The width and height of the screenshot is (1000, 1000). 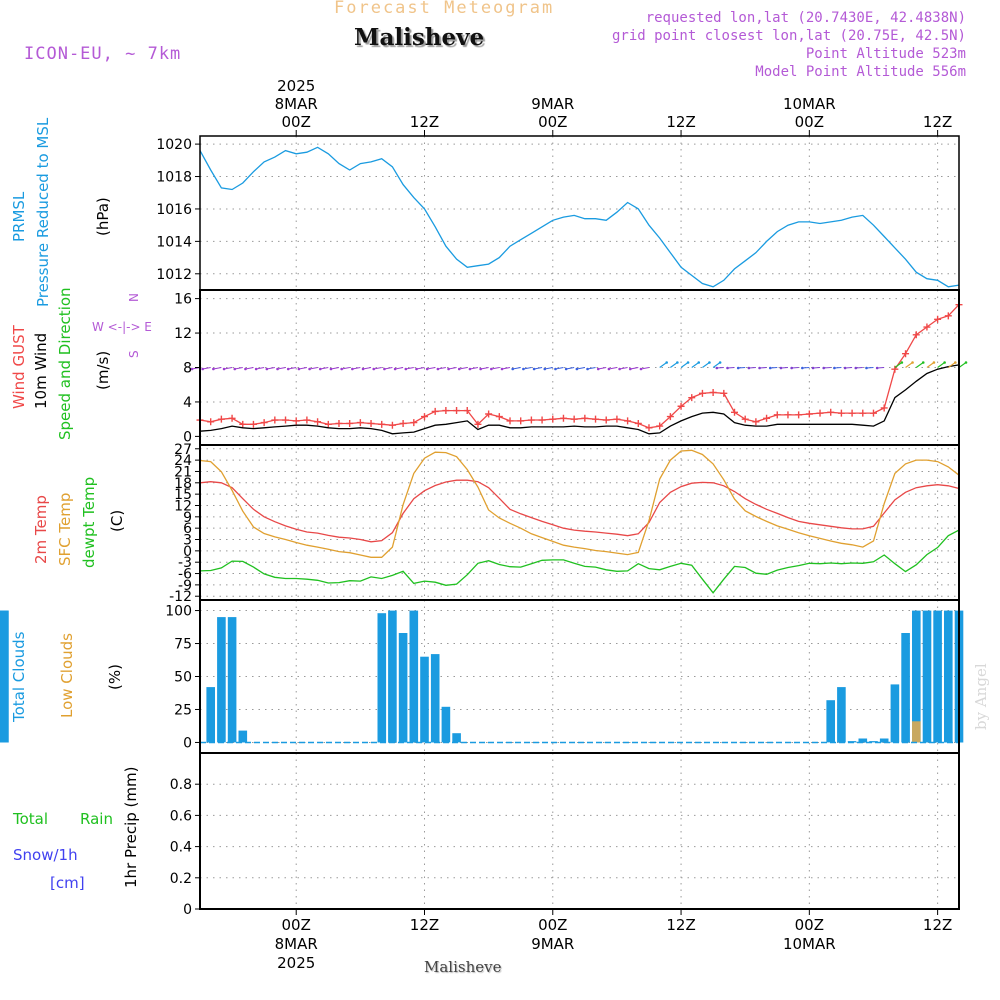 What do you see at coordinates (916, 732) in the screenshot?
I see `clouds-low-clouds-bar` at bounding box center [916, 732].